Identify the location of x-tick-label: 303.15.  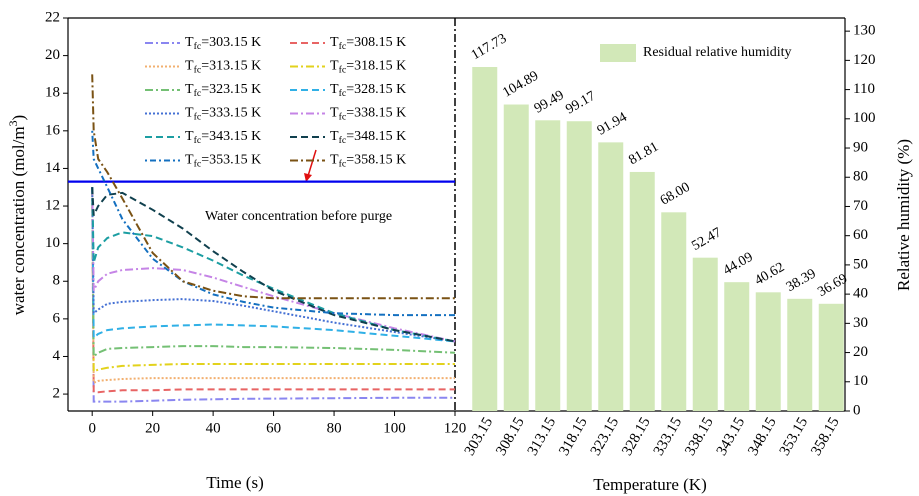
(479, 437).